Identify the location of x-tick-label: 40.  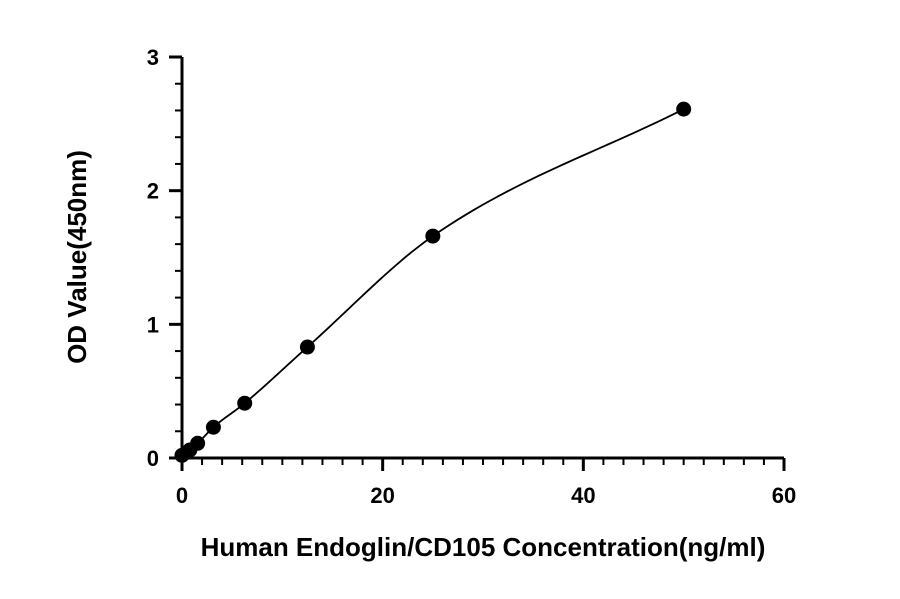
(583, 495).